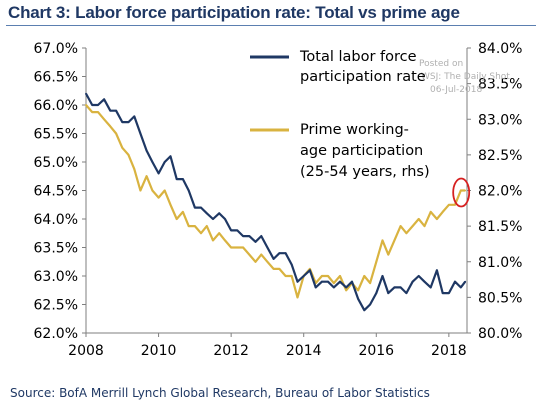  I want to click on x-tick-label: 2014, so click(304, 351).